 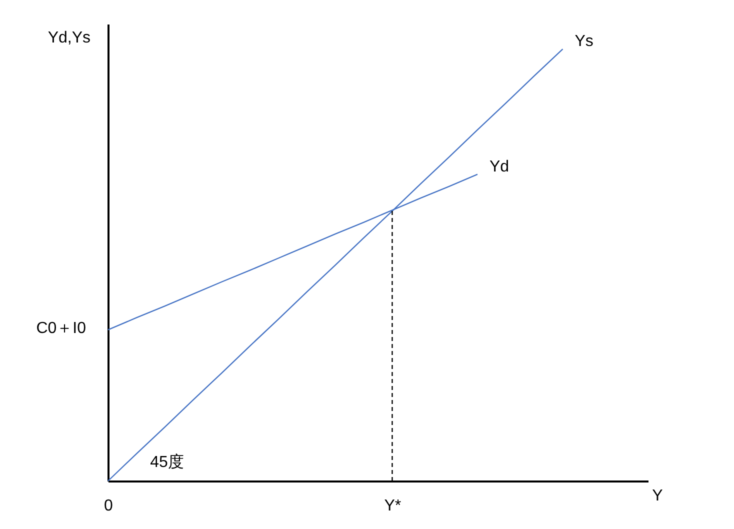 I want to click on x-tick-label: 0, so click(x=109, y=506).